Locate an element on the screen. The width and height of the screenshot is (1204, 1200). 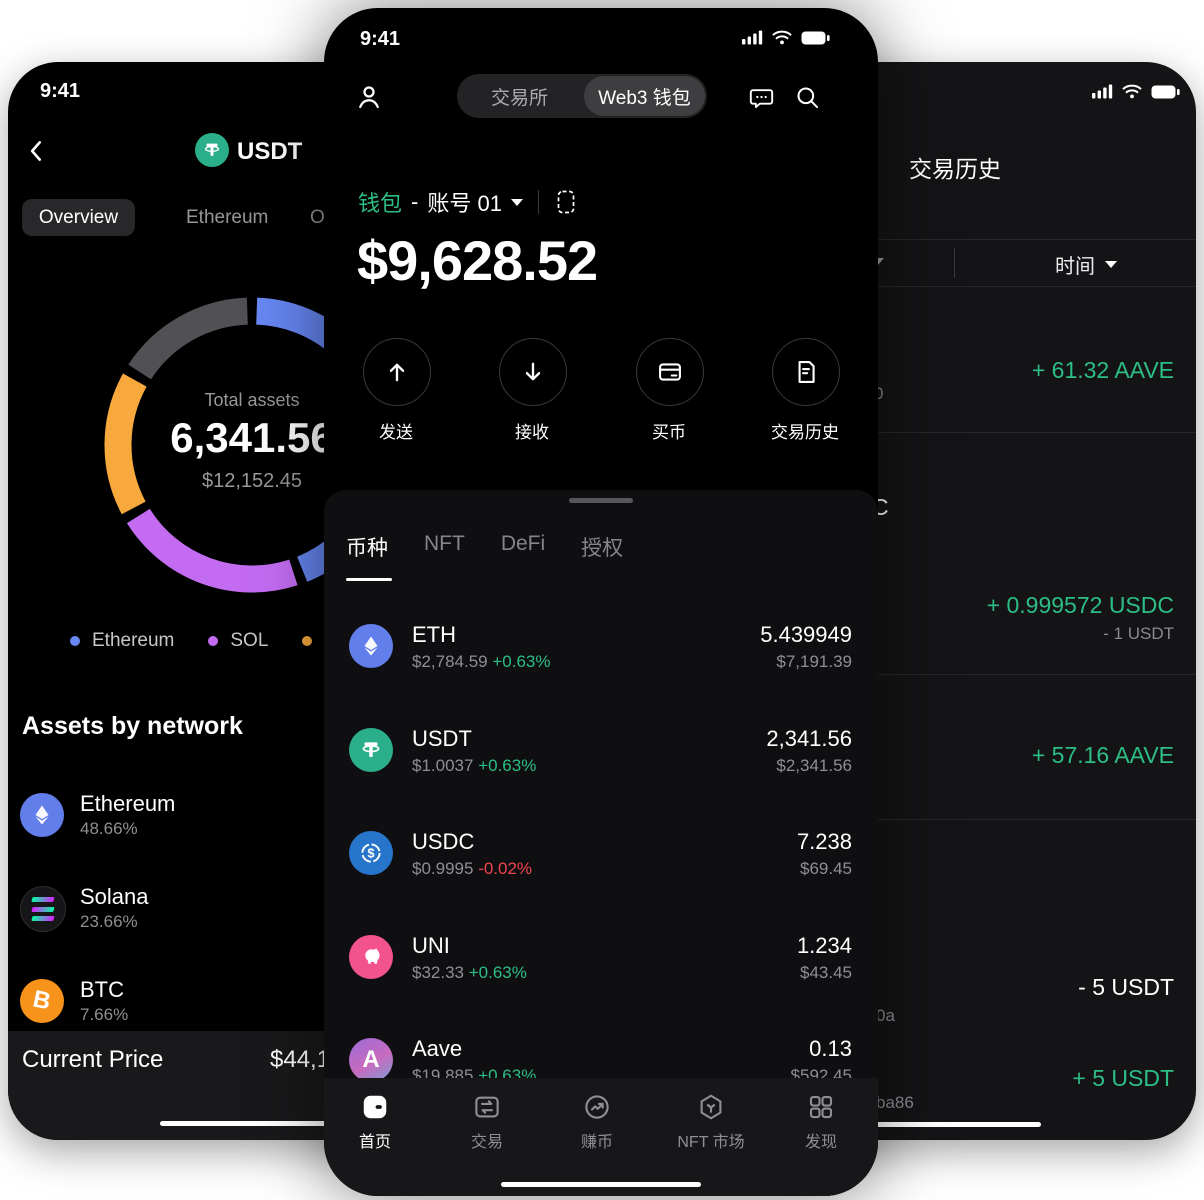
legend-item-ethereum: Ethereum is located at coordinates (122, 641).